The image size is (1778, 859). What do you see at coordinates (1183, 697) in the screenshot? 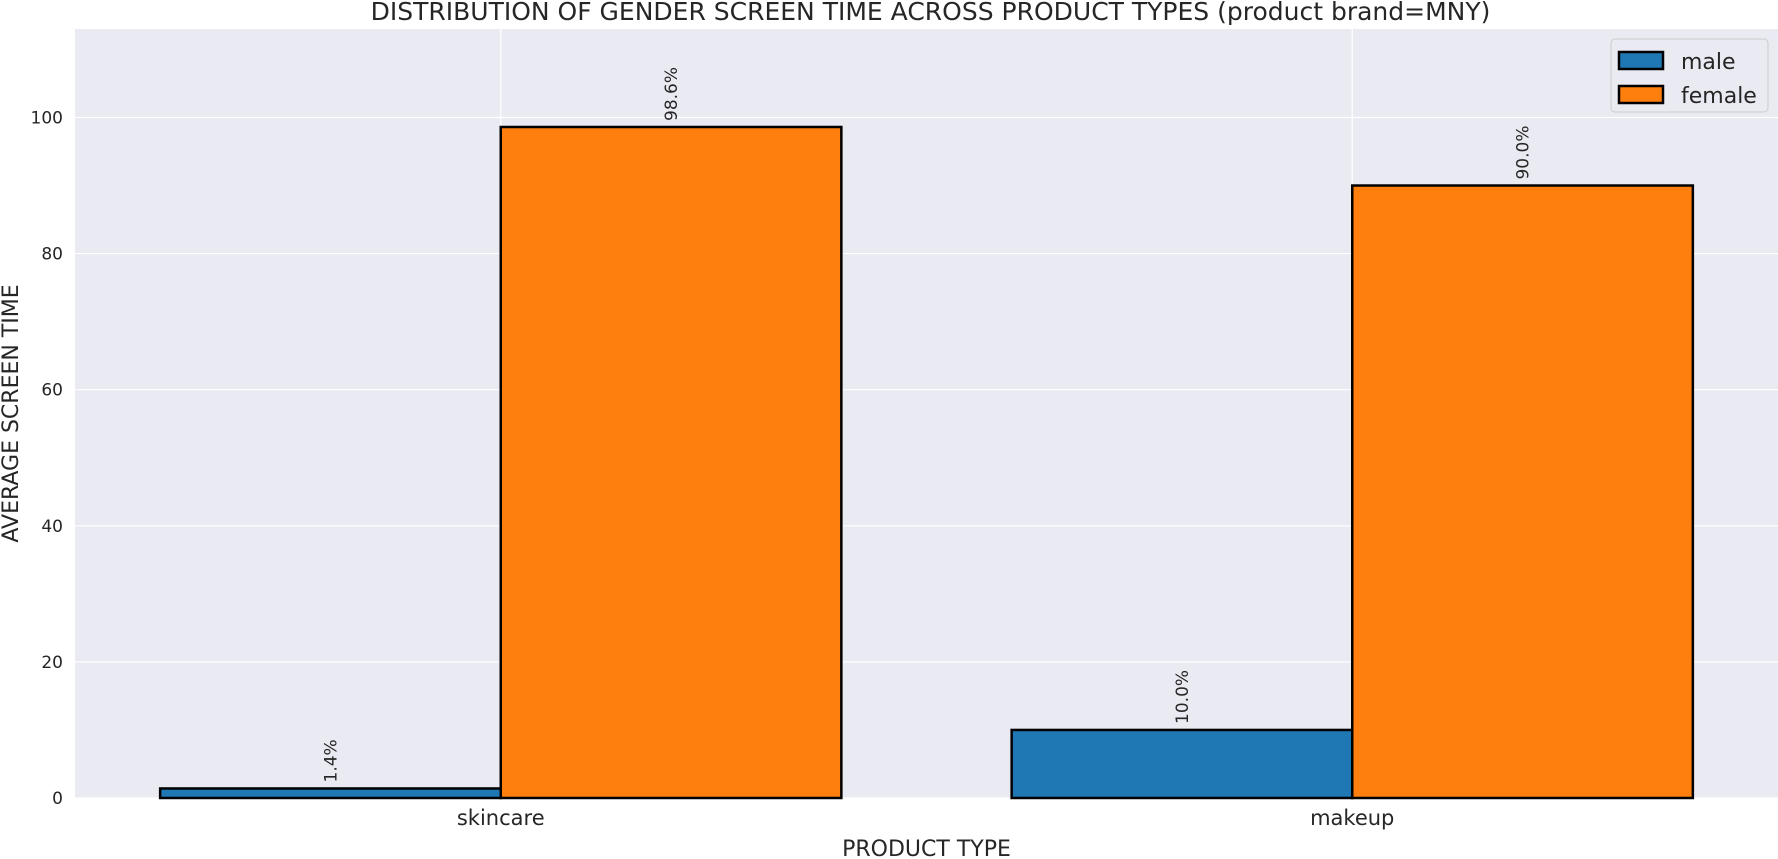
I see `bar-value-label: 10.0%` at bounding box center [1183, 697].